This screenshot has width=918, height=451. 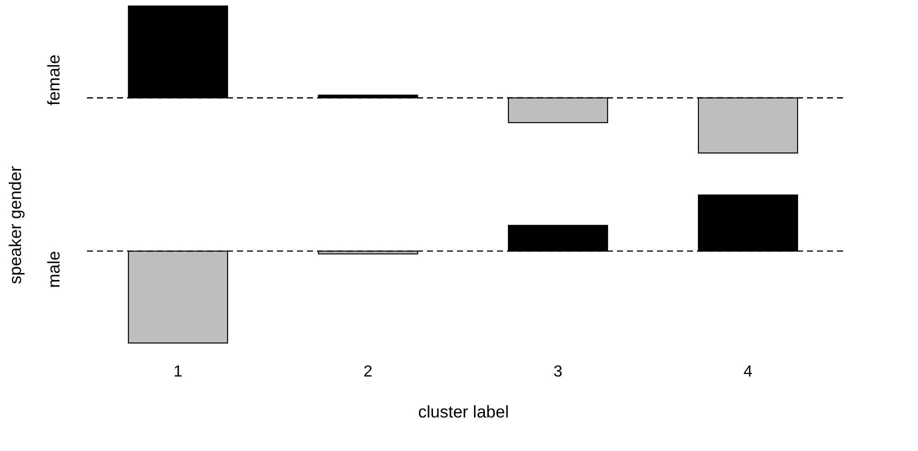 I want to click on x-tick-label: 1, so click(x=178, y=372).